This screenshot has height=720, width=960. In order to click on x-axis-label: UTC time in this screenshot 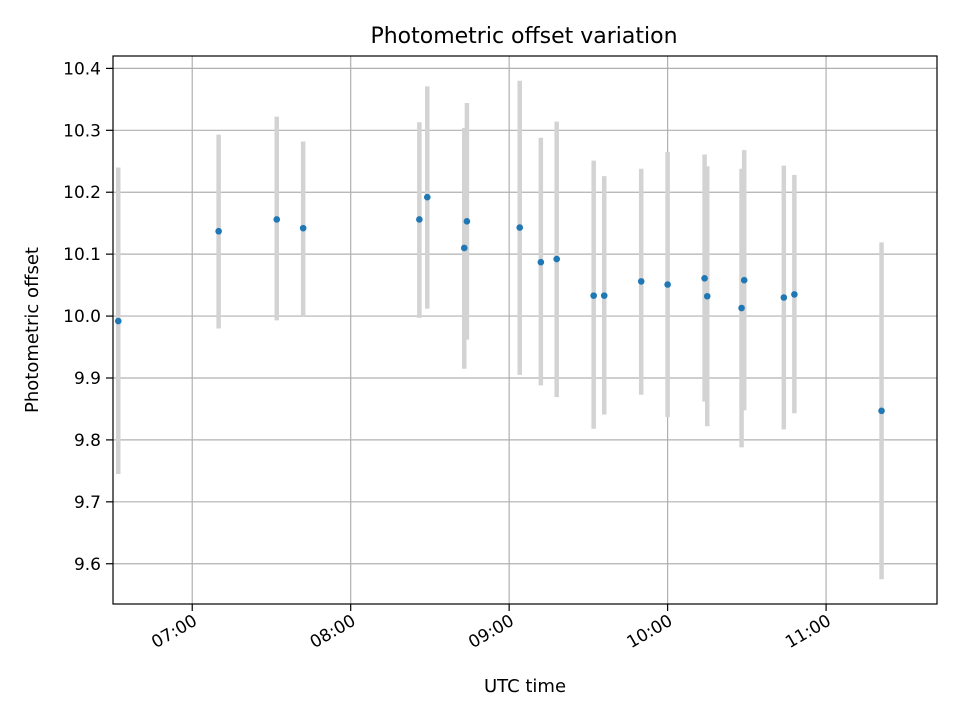, I will do `click(525, 686)`.